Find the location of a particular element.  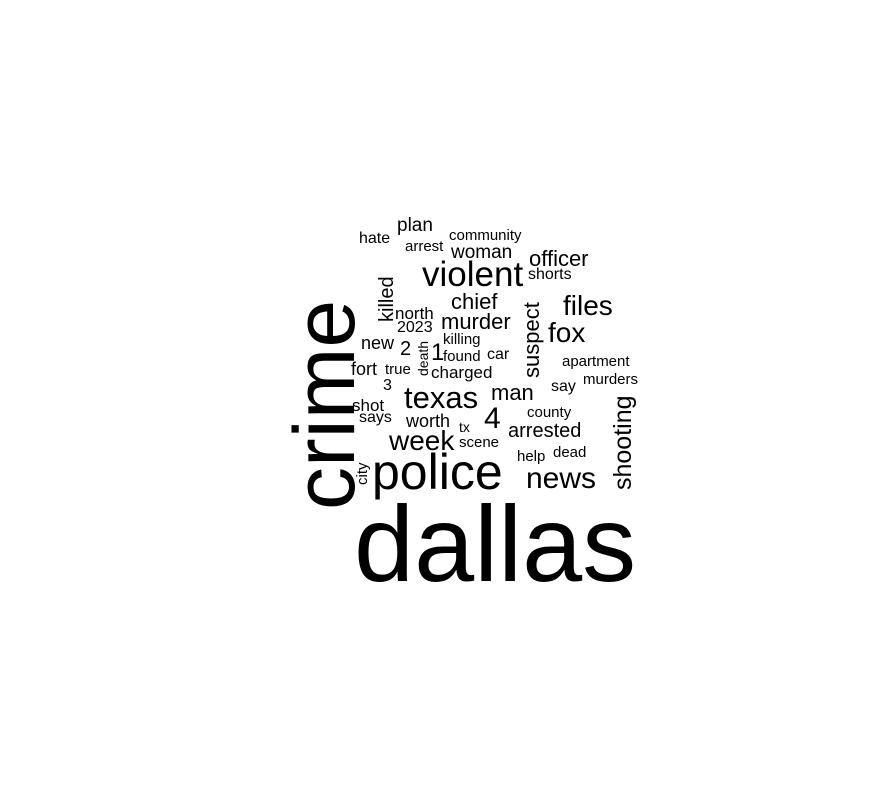

word-true: true is located at coordinates (398, 369).